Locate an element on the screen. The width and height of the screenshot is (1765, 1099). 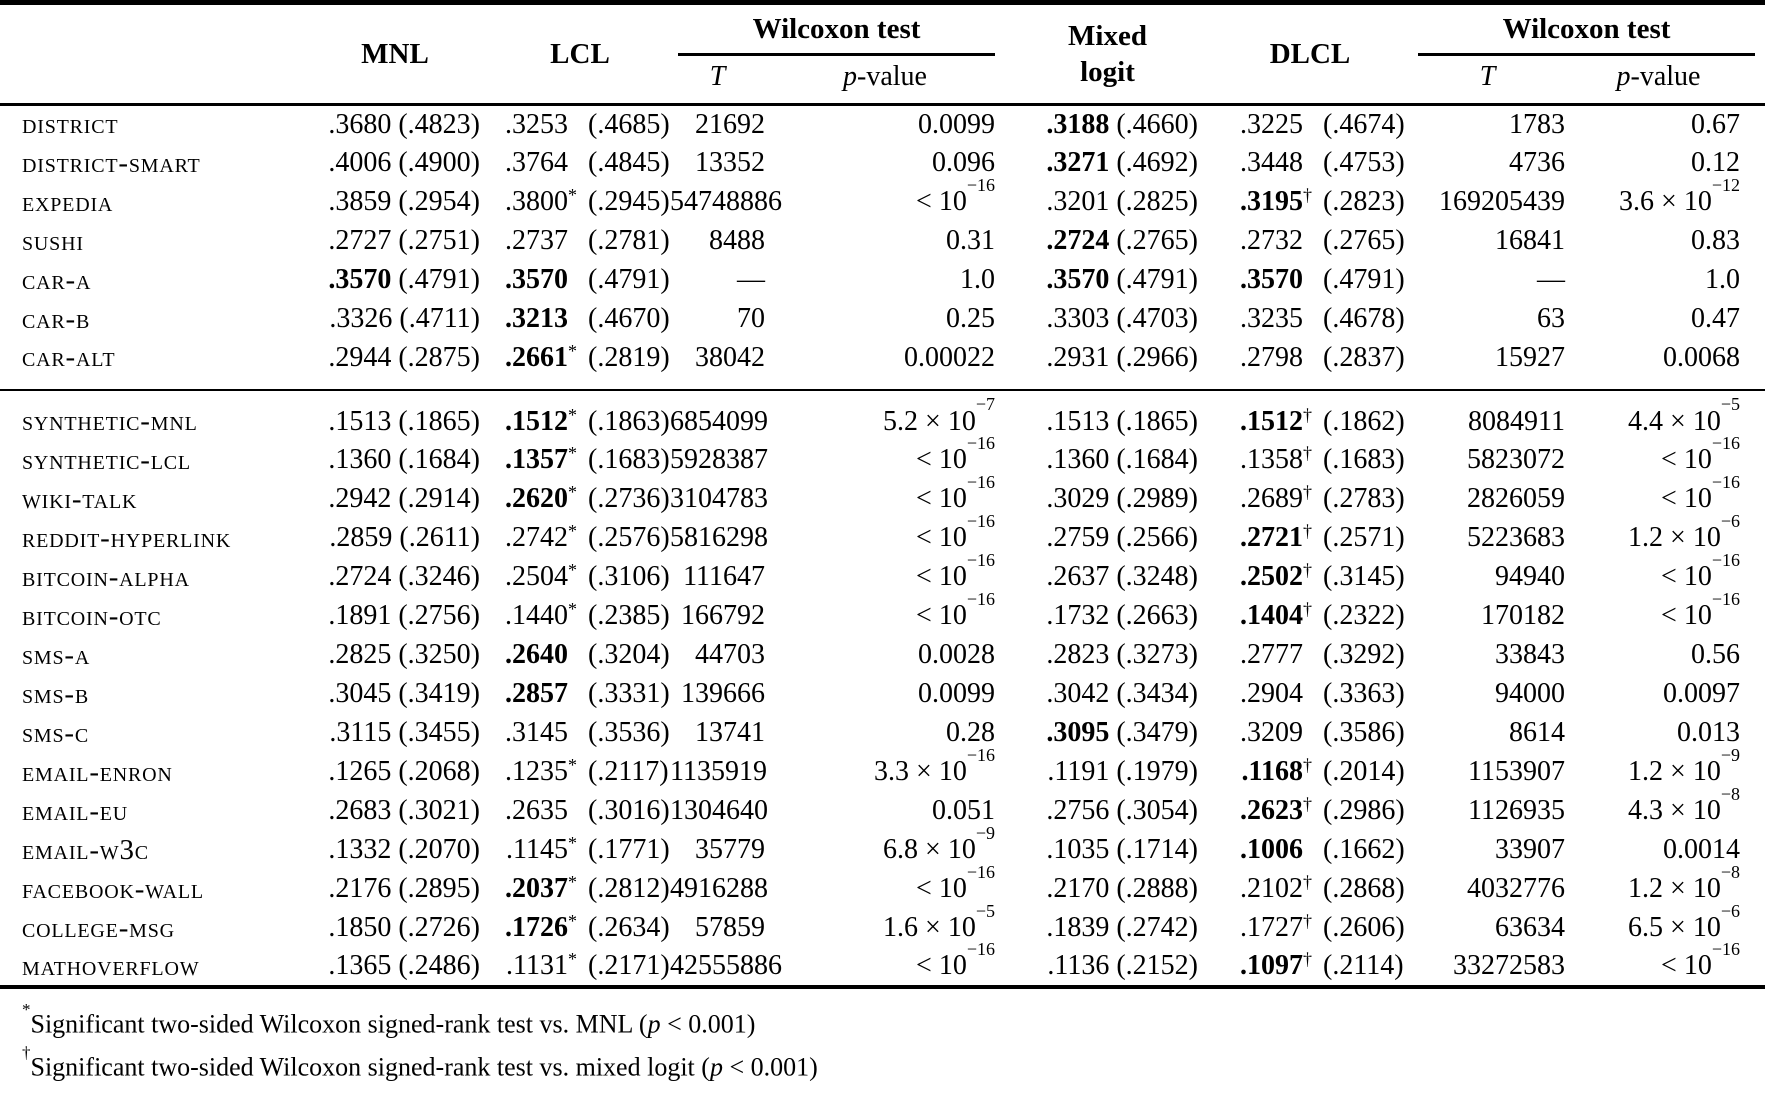
cell-mnl: .3859 (.2954) is located at coordinates (395, 202).